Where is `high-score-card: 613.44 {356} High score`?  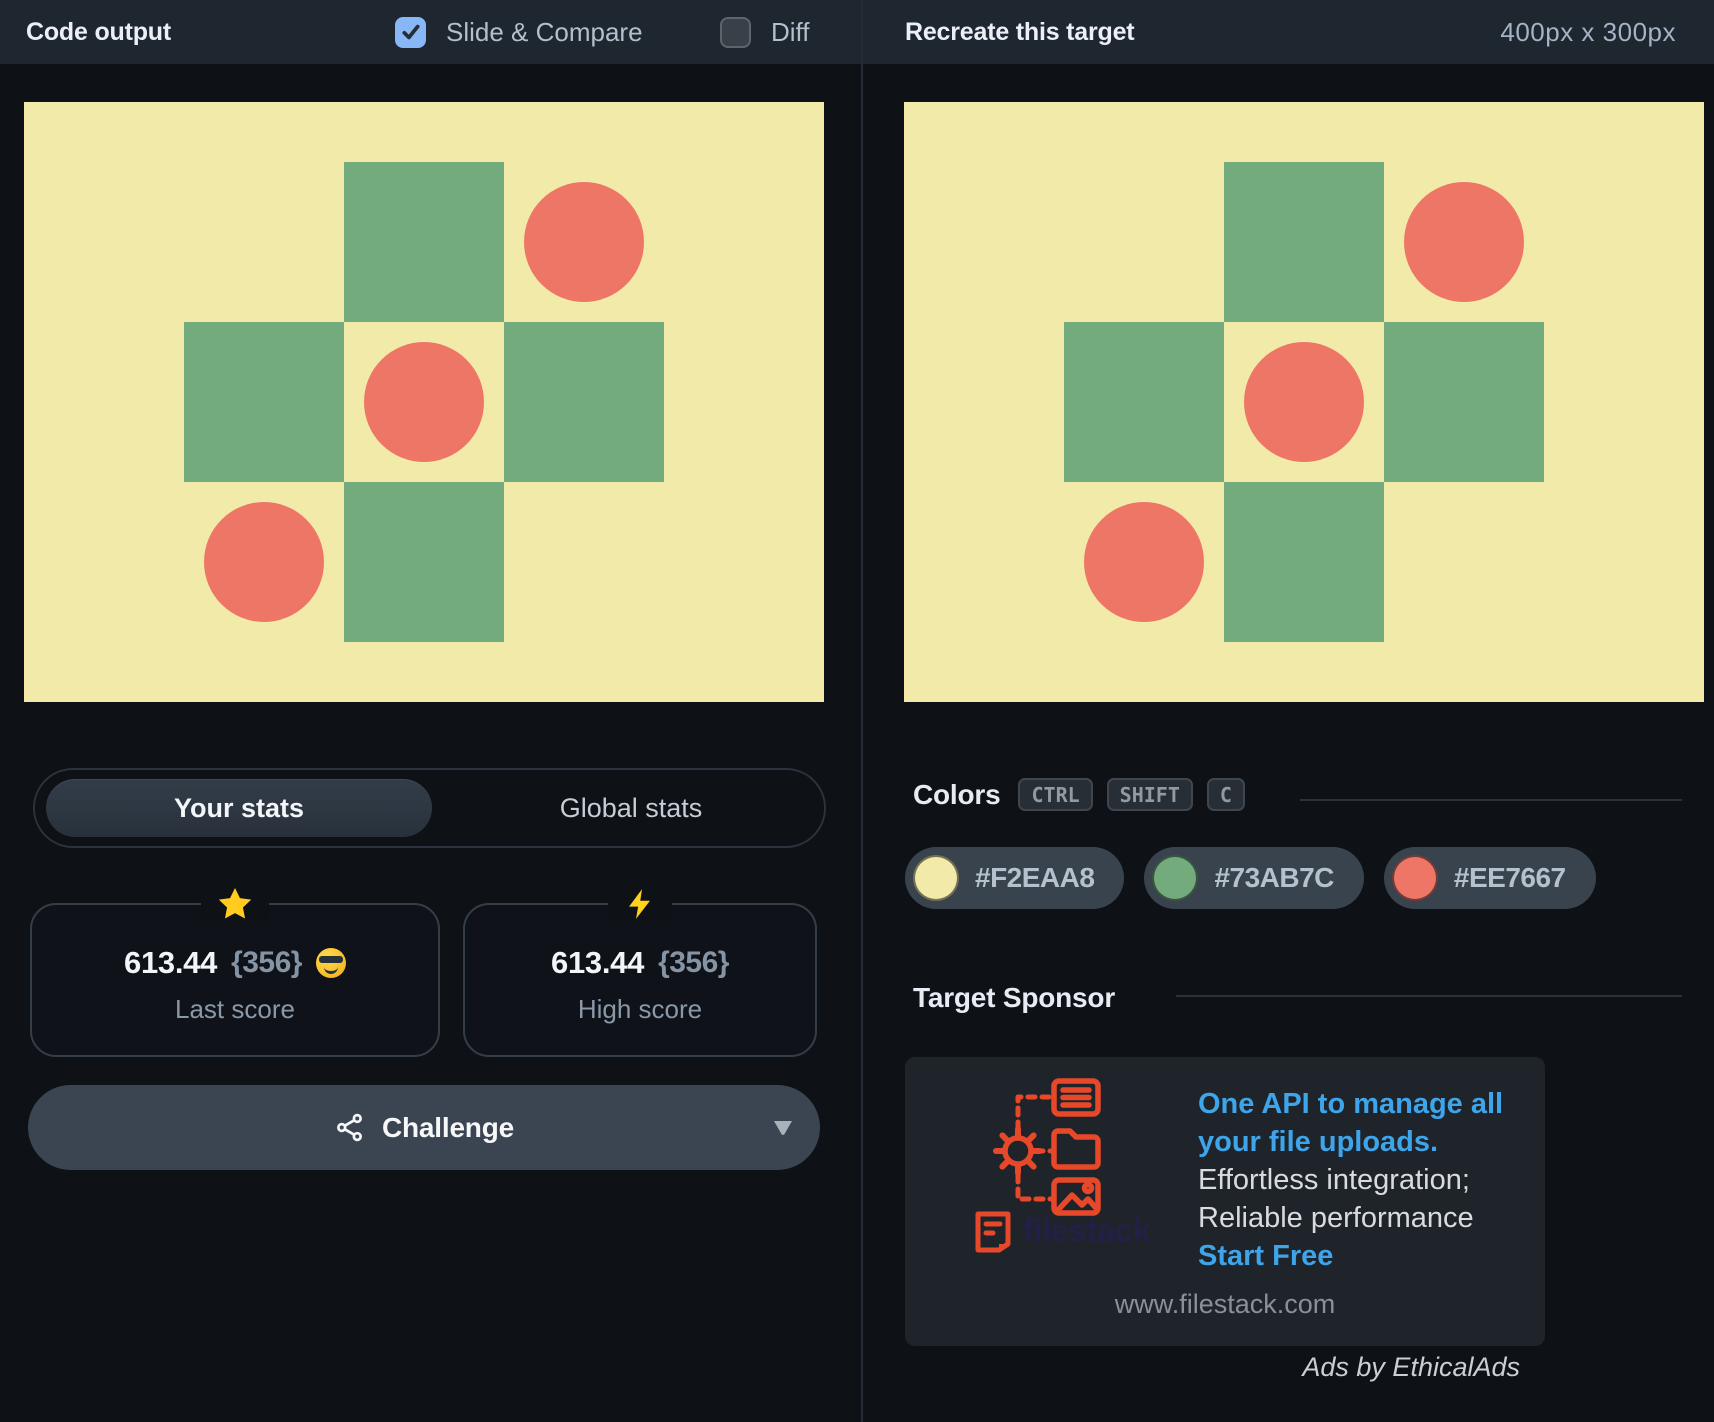 high-score-card: 613.44 {356} High score is located at coordinates (640, 971).